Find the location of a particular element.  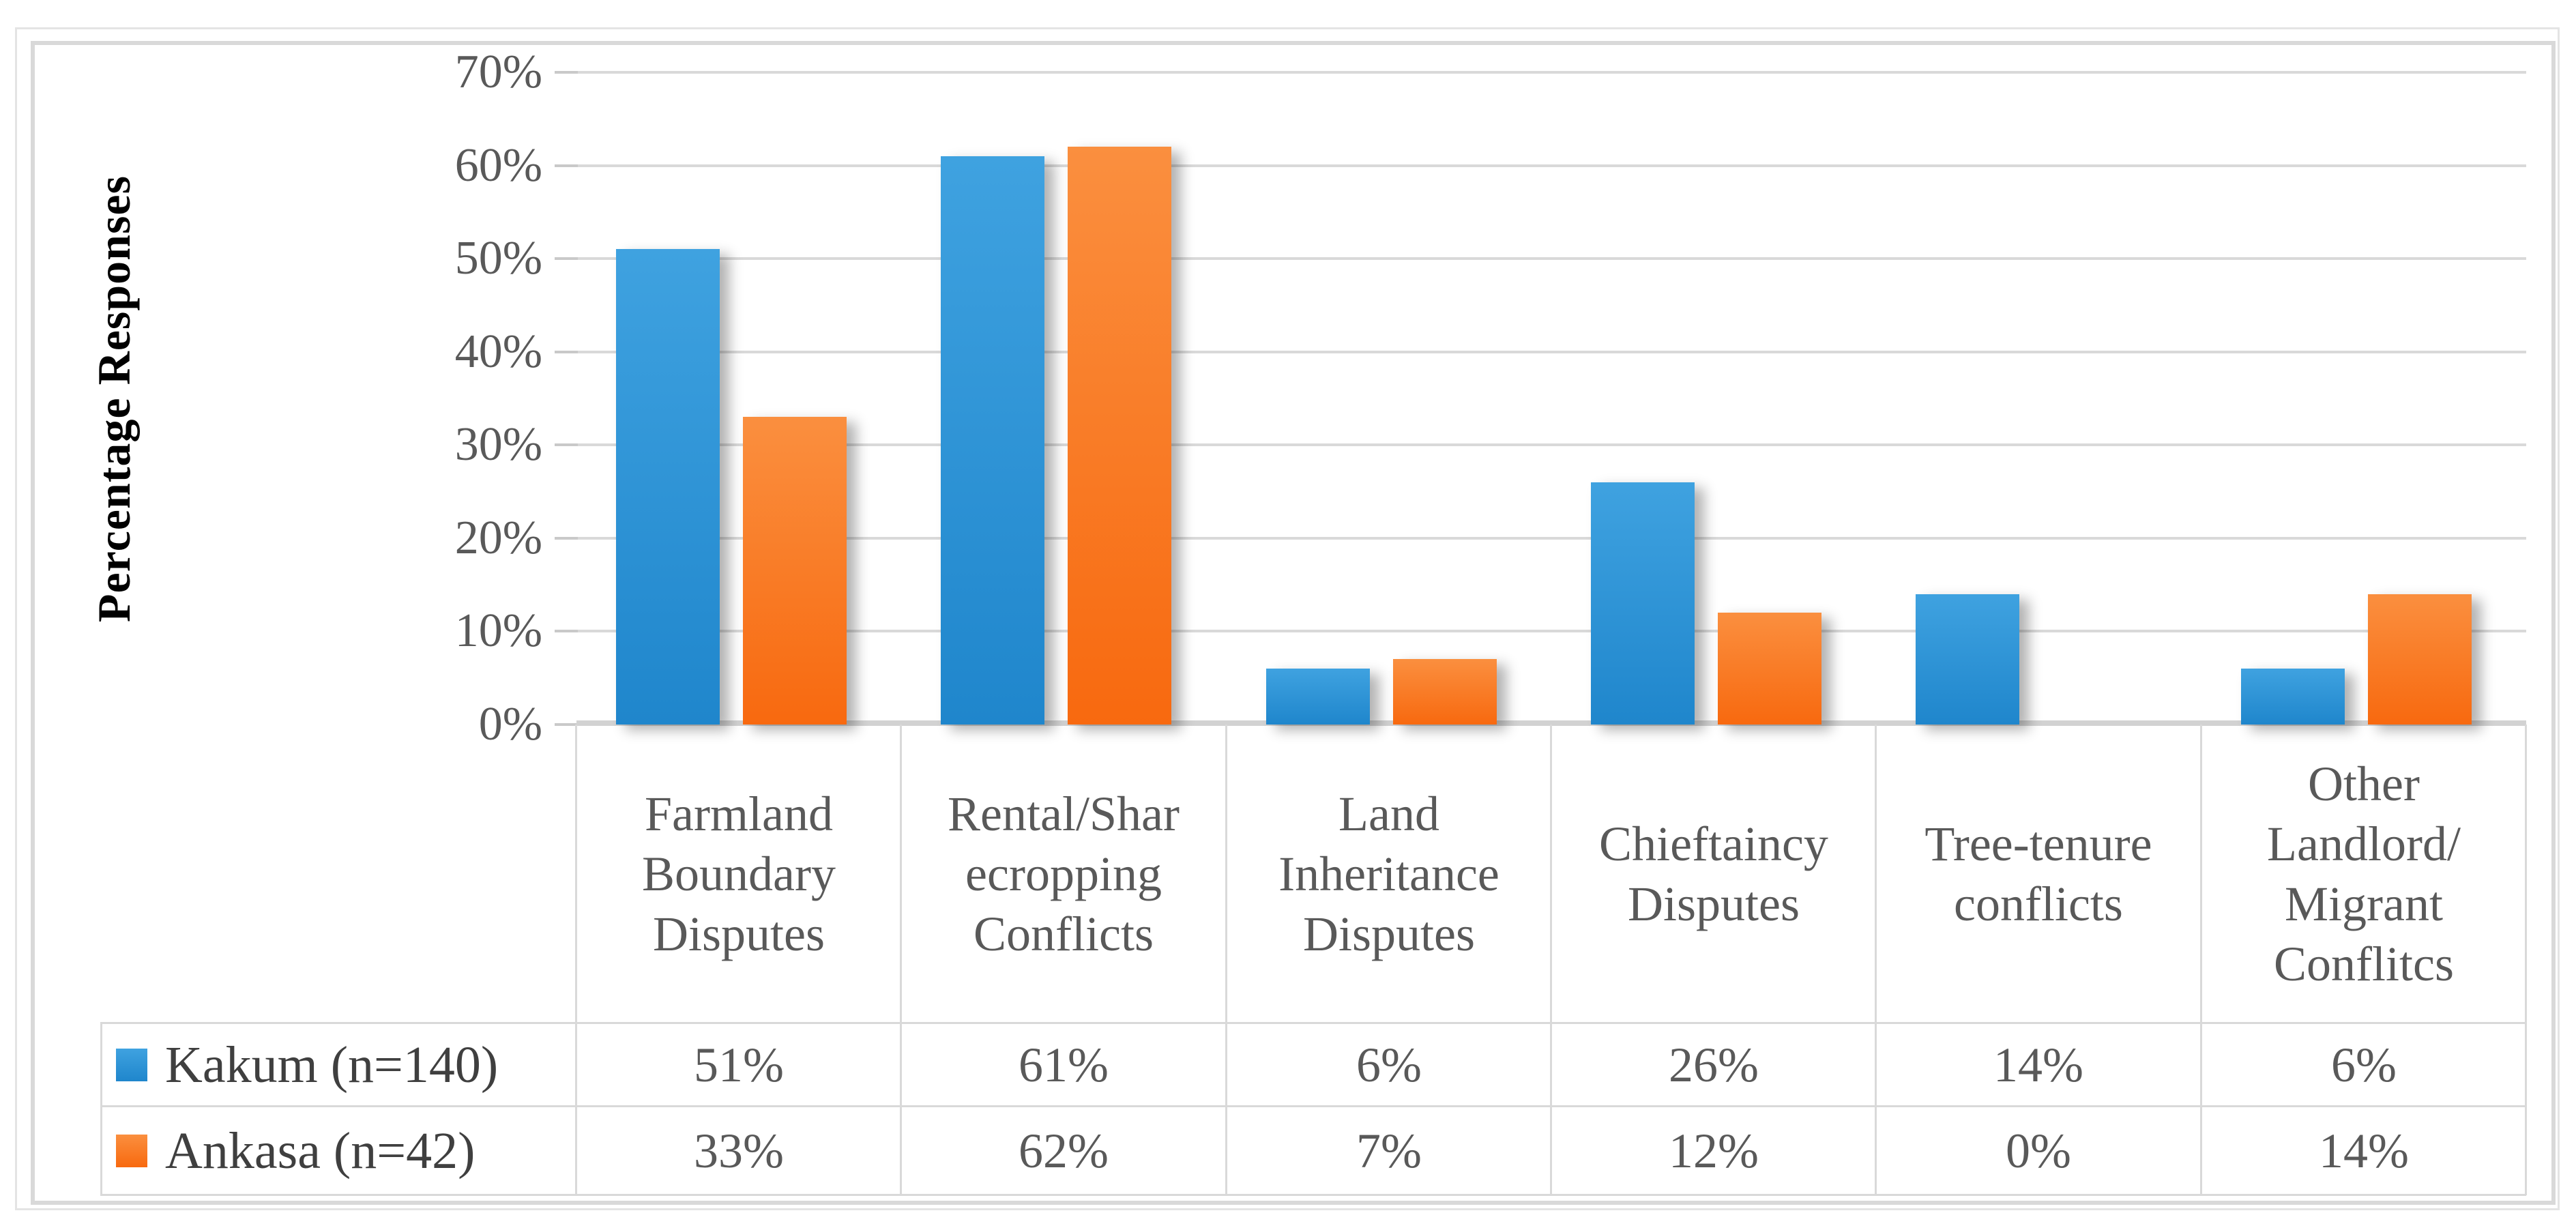

table-cell: 61% is located at coordinates (1064, 1065).